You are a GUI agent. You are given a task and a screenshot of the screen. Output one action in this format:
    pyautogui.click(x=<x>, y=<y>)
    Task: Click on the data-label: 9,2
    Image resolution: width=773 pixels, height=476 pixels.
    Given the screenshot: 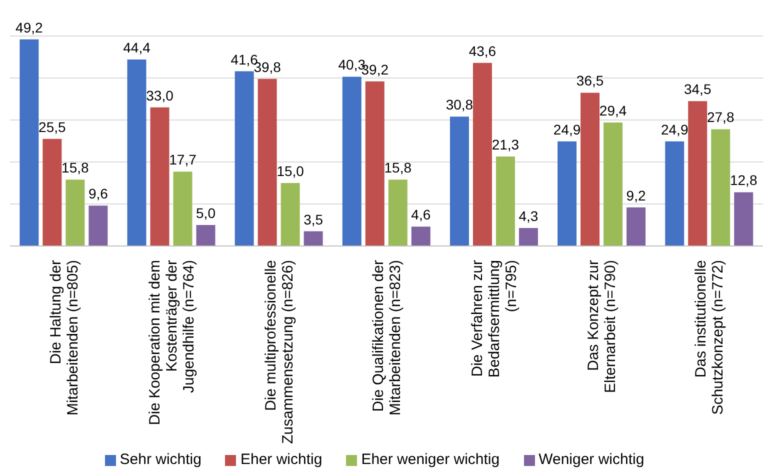 What is the action you would take?
    pyautogui.click(x=636, y=195)
    